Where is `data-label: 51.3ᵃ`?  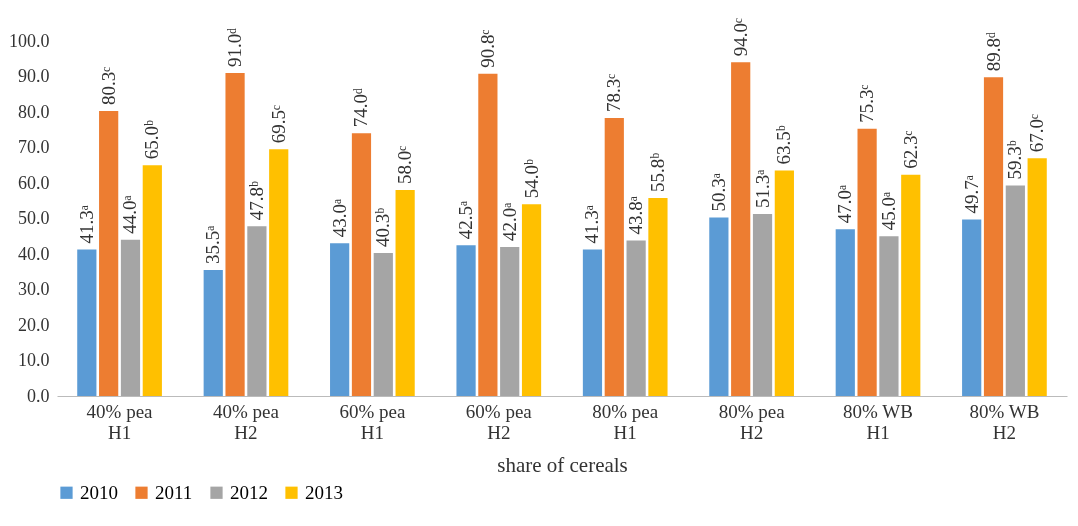 data-label: 51.3ᵃ is located at coordinates (762, 188).